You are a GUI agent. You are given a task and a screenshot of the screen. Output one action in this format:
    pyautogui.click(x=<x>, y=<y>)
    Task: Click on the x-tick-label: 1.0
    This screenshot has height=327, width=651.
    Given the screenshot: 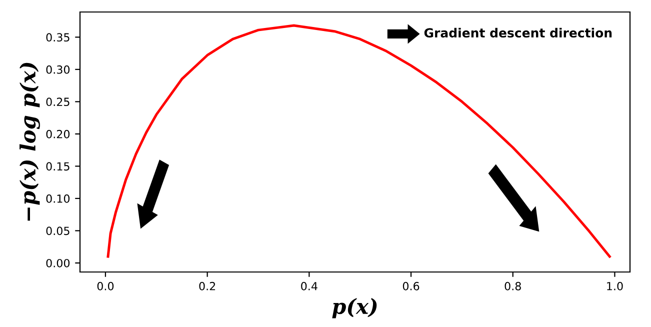 What is the action you would take?
    pyautogui.click(x=615, y=286)
    